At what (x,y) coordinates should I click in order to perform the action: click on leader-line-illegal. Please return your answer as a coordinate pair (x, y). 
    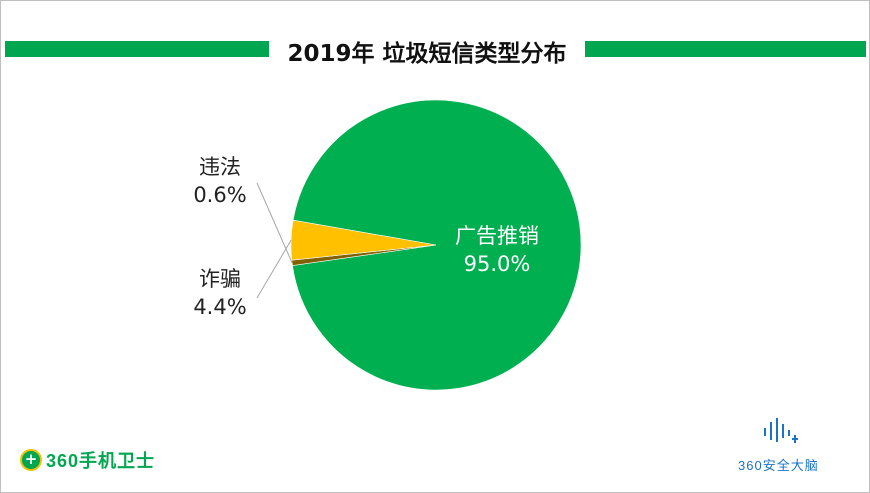
    Looking at the image, I should click on (274, 223).